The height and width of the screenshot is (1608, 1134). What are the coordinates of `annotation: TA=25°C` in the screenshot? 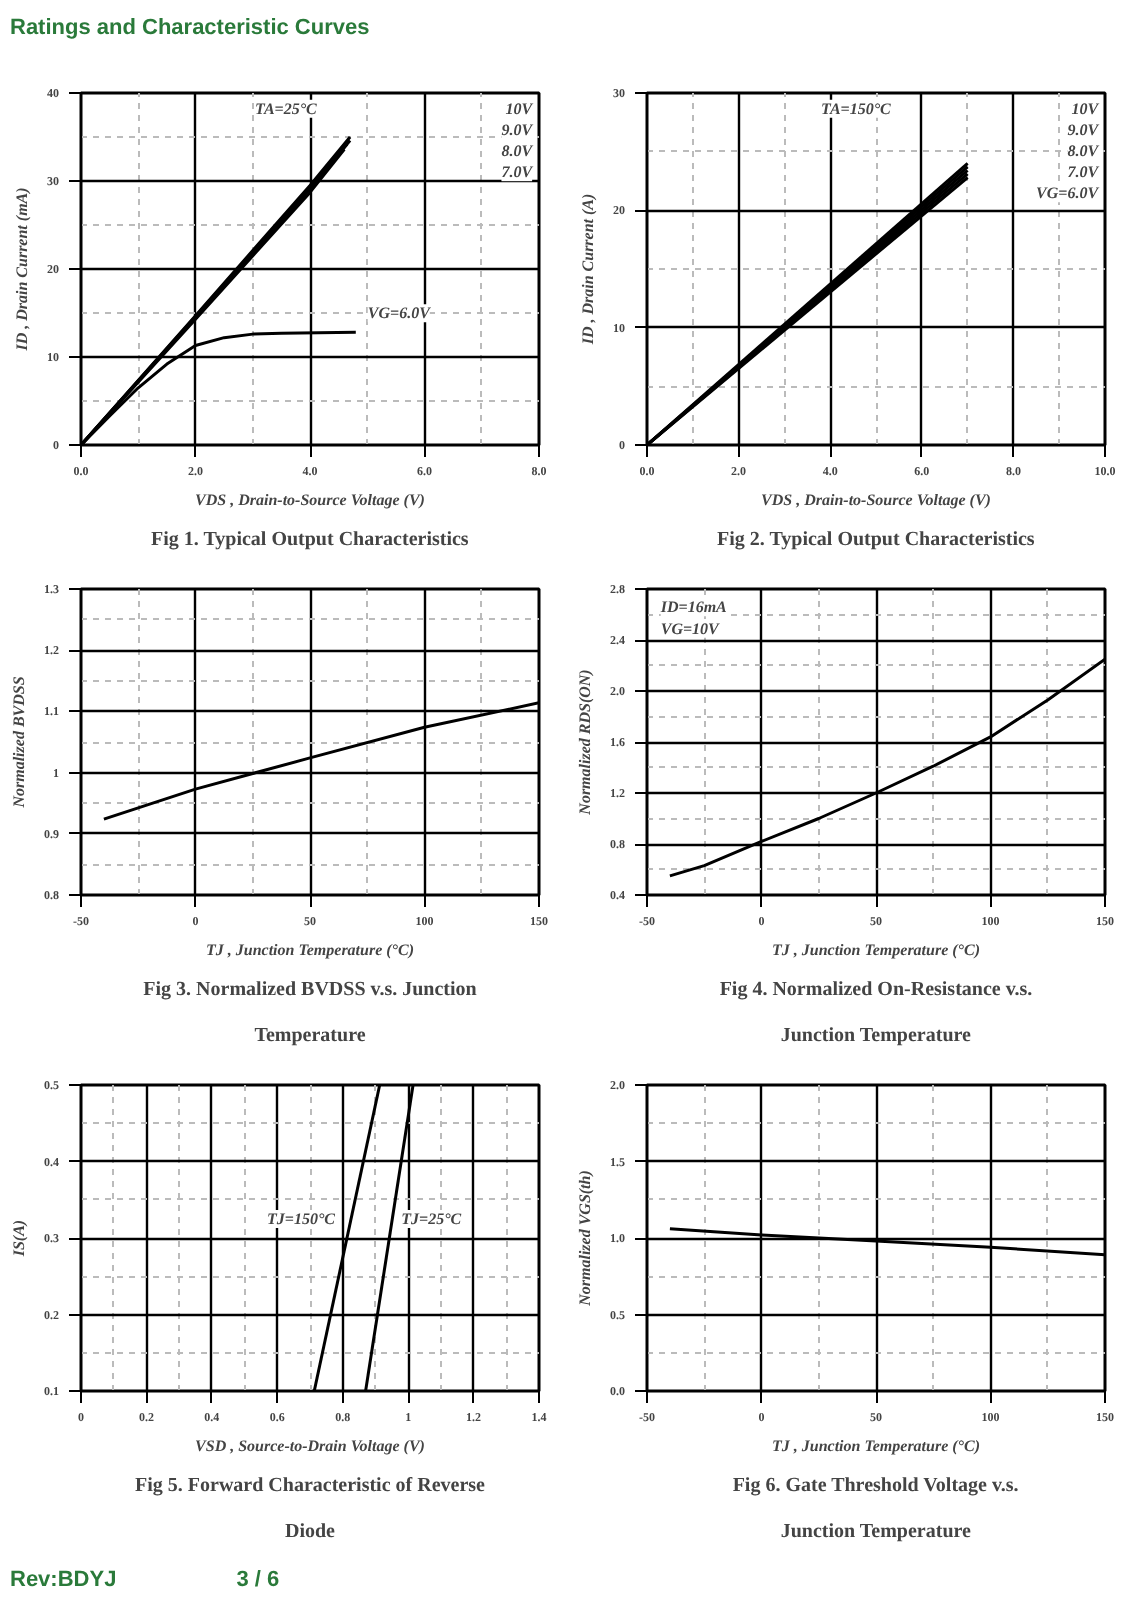 It's located at (287, 108).